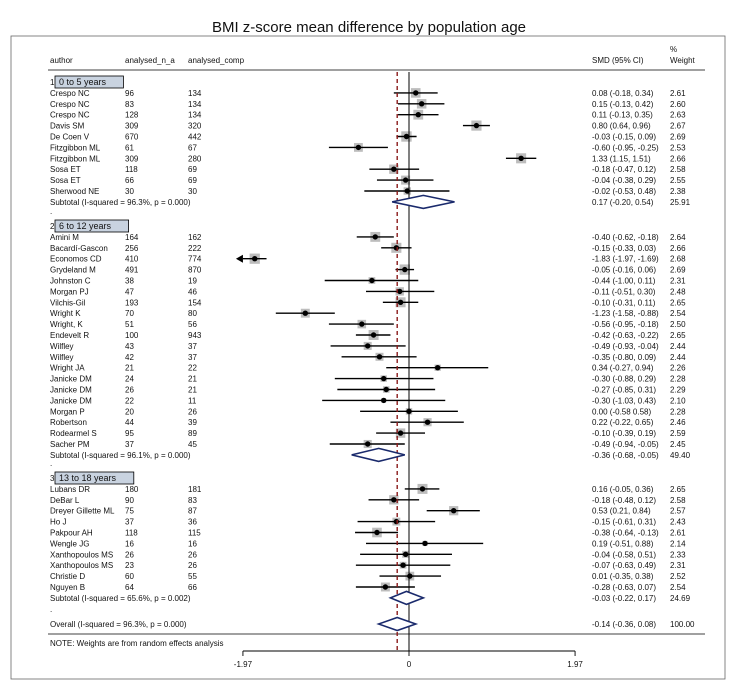 The width and height of the screenshot is (738, 693). What do you see at coordinates (243, 664) in the screenshot?
I see `x-tick-label: -1.97` at bounding box center [243, 664].